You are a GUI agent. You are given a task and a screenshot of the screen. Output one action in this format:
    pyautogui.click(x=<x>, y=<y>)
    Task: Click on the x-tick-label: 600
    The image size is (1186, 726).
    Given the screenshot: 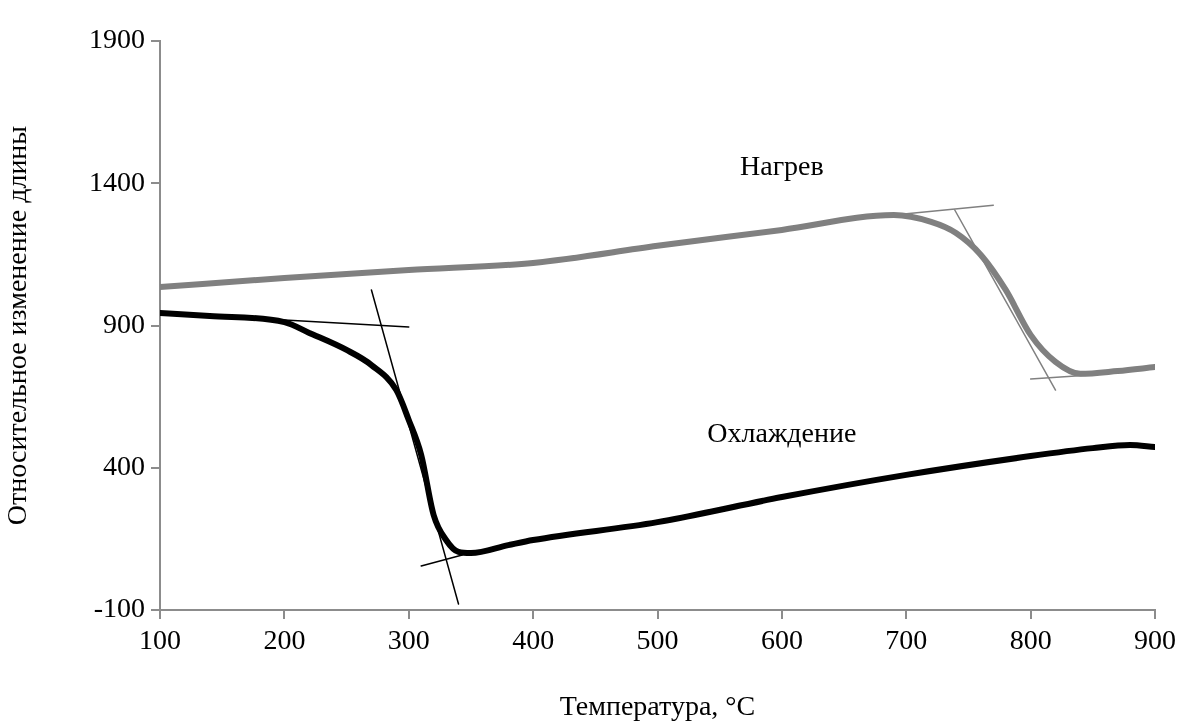 What is the action you would take?
    pyautogui.click(x=781, y=640)
    